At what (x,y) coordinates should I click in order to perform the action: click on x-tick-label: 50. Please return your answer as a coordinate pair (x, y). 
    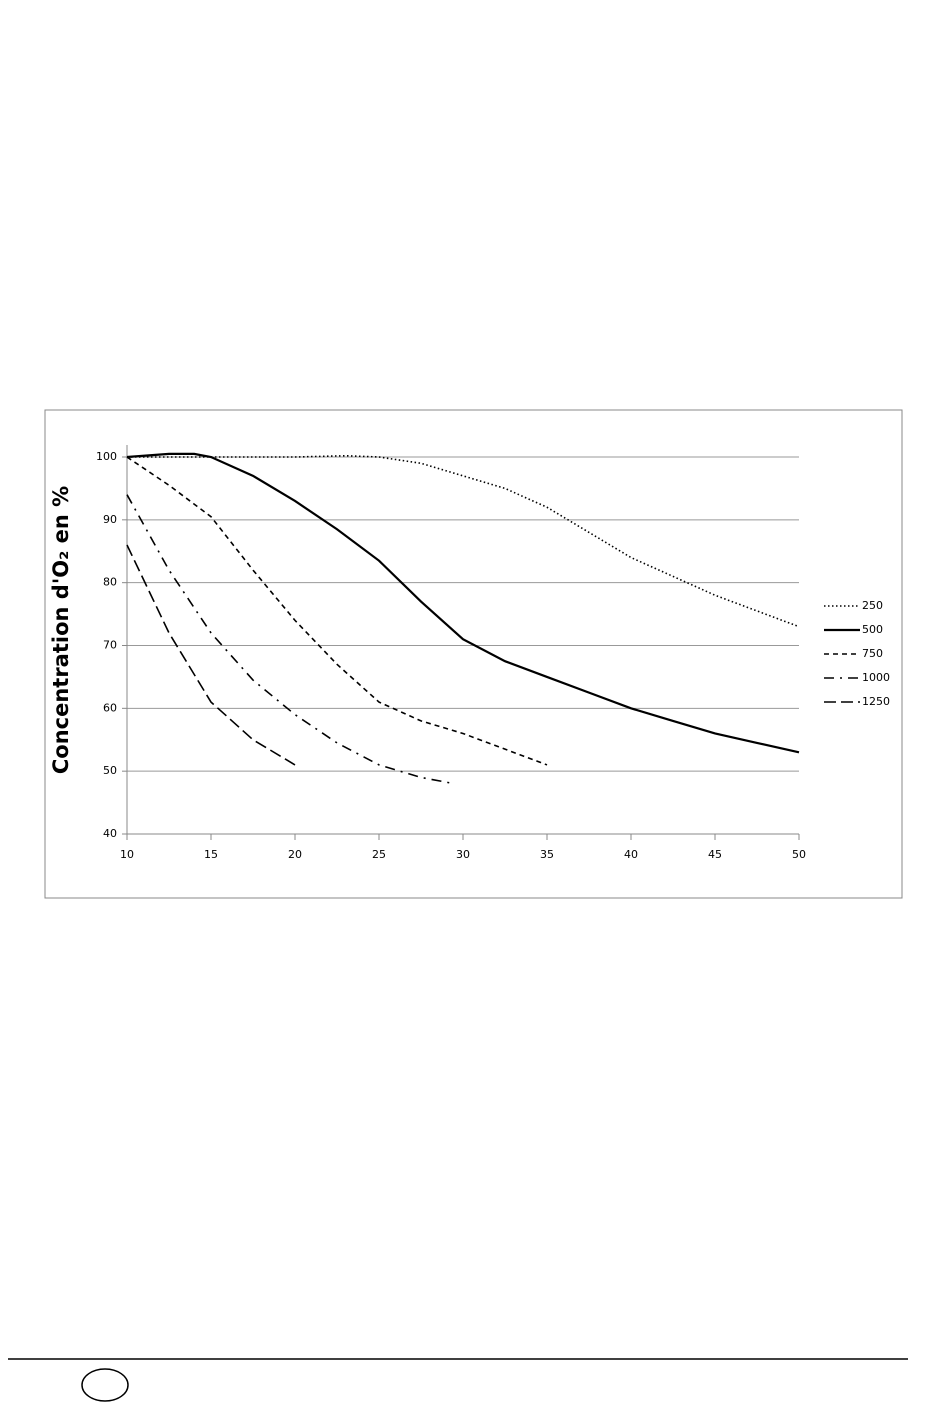
    Looking at the image, I should click on (799, 854).